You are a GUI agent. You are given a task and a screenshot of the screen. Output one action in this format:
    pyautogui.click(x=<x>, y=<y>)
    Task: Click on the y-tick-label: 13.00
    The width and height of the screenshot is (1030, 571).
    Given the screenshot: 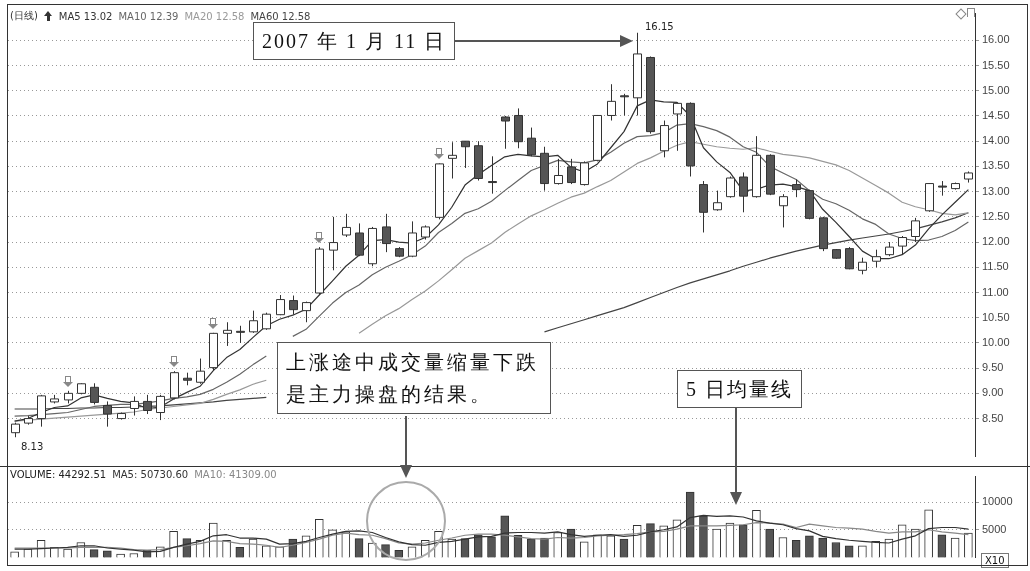 What is the action you would take?
    pyautogui.click(x=996, y=190)
    